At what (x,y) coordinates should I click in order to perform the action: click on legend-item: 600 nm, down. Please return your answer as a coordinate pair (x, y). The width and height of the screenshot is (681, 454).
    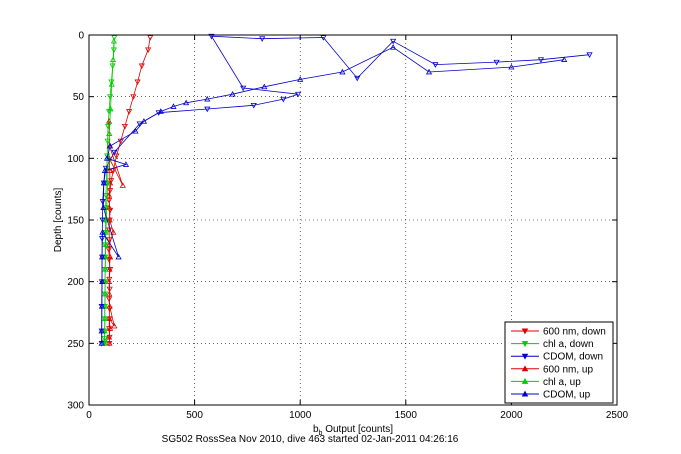
    Looking at the image, I should click on (558, 332).